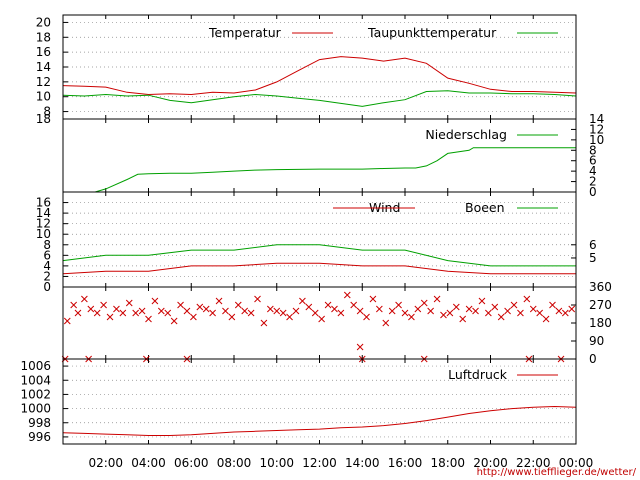 The width and height of the screenshot is (640, 480). Describe the element at coordinates (148, 463) in the screenshot. I see `x-tick-label: 04:00` at that location.